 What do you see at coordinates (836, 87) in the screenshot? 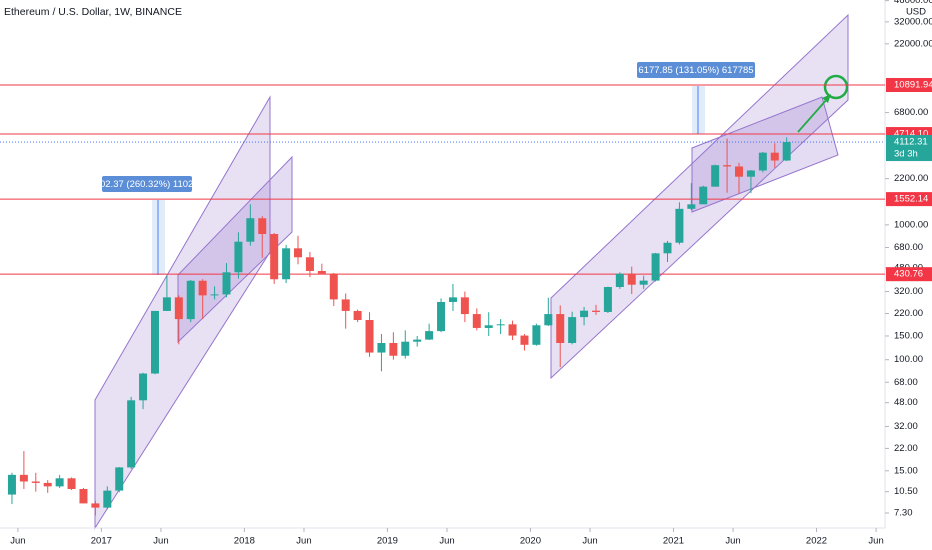
I see `target-circle` at bounding box center [836, 87].